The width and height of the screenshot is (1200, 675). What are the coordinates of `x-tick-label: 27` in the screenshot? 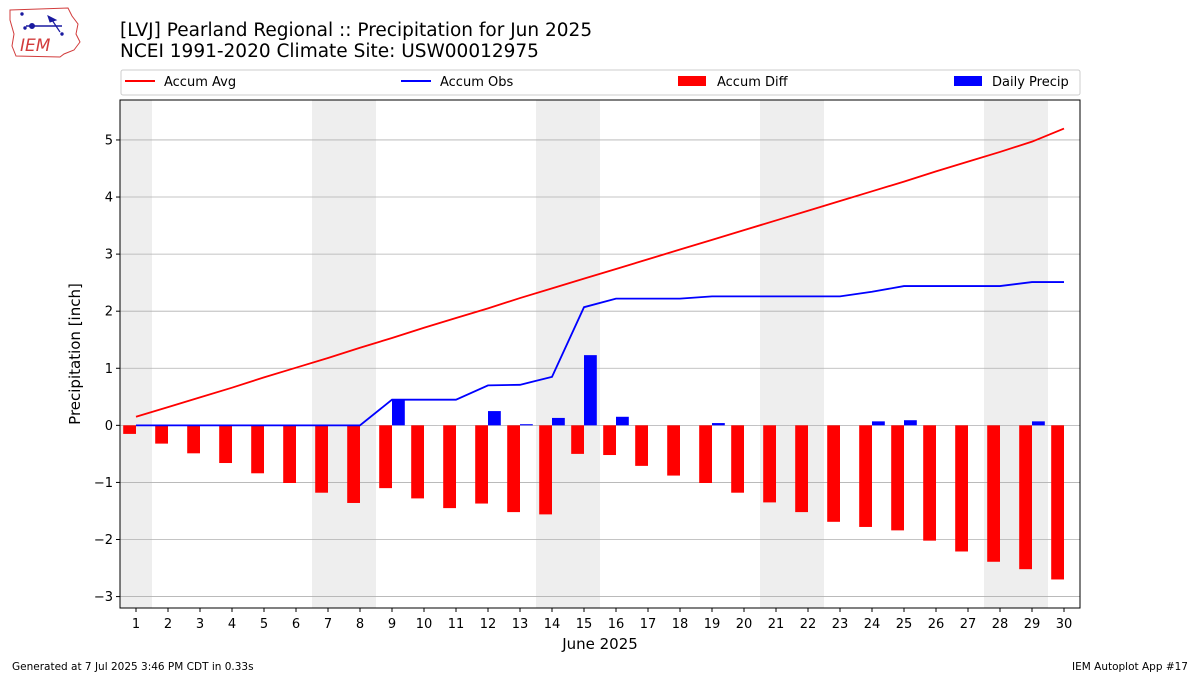 It's located at (968, 624).